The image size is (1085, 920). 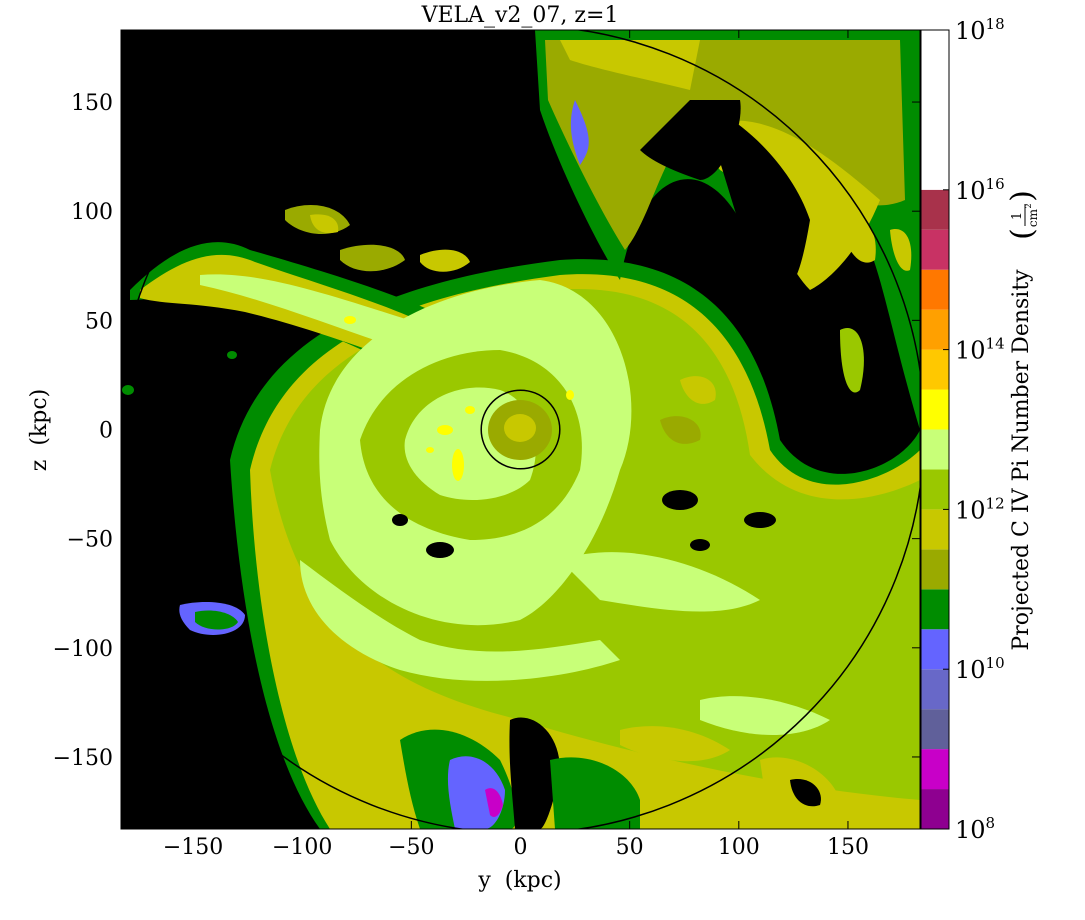 I want to click on y-axis-label: z (kpc), so click(x=39, y=430).